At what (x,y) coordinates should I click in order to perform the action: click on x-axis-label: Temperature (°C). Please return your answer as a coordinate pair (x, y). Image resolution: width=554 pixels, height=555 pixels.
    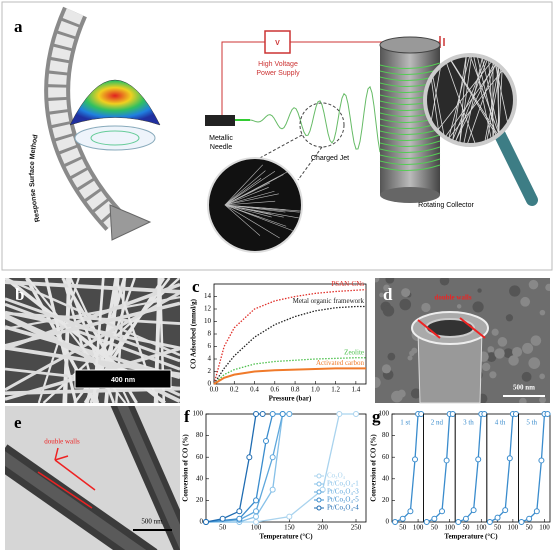
    Looking at the image, I should click on (286, 537).